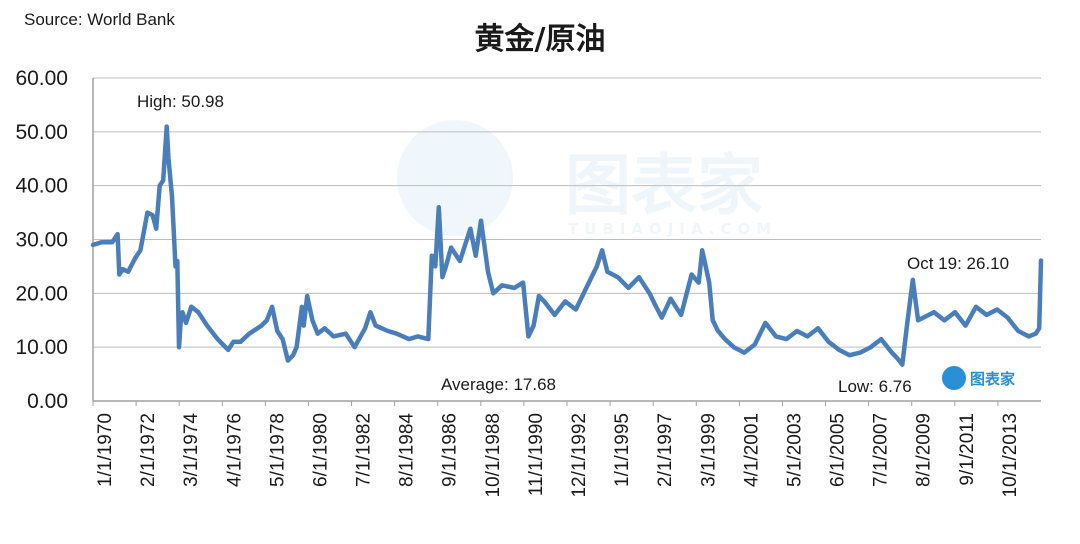 The height and width of the screenshot is (544, 1080). What do you see at coordinates (105, 450) in the screenshot?
I see `x-tick-label: 1/1/1970` at bounding box center [105, 450].